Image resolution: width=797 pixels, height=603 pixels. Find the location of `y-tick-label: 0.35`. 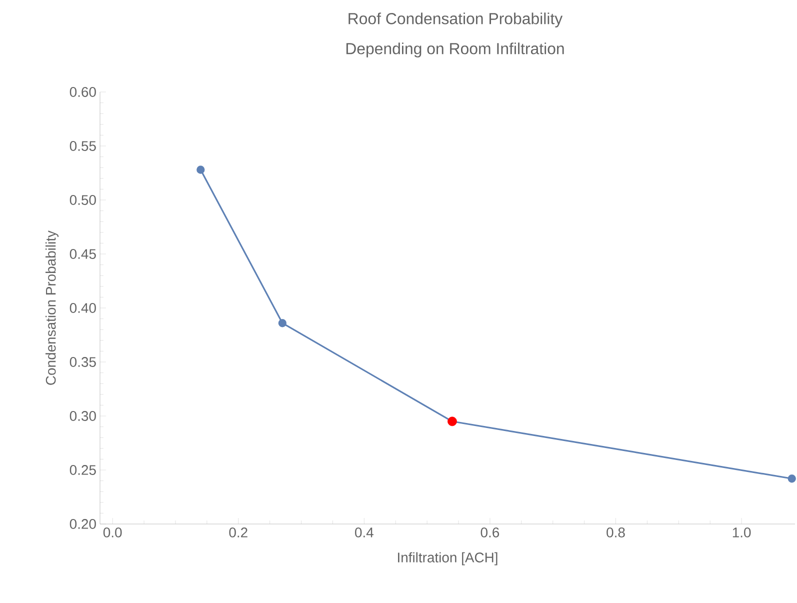

y-tick-label: 0.35 is located at coordinates (83, 362).